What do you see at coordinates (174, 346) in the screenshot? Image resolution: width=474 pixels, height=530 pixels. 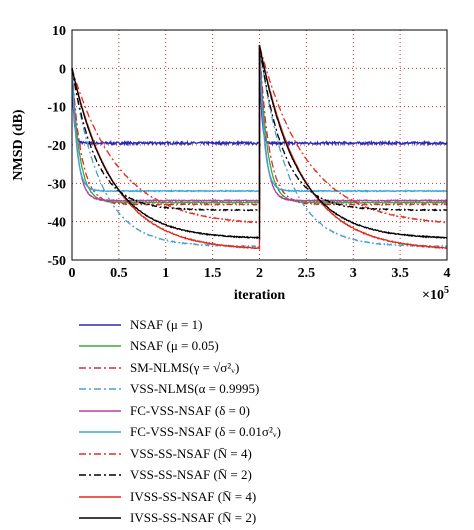 I see `legend-label: NSAF (μ = 0.05)` at bounding box center [174, 346].